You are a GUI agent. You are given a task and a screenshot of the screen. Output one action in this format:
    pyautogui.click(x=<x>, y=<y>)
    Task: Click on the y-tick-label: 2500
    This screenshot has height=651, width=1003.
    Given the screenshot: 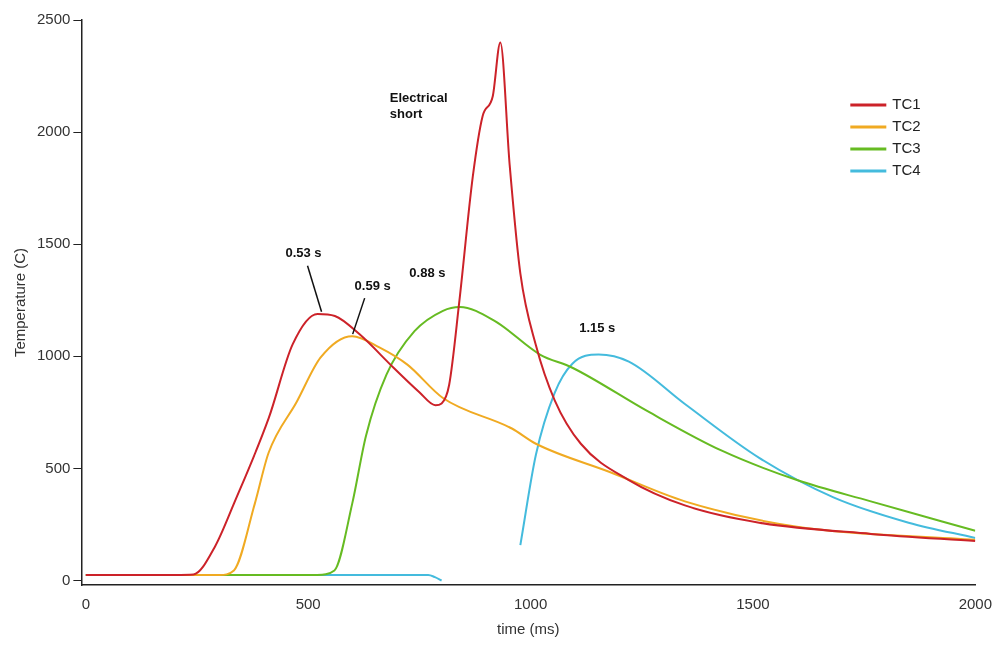 What is the action you would take?
    pyautogui.click(x=53, y=19)
    